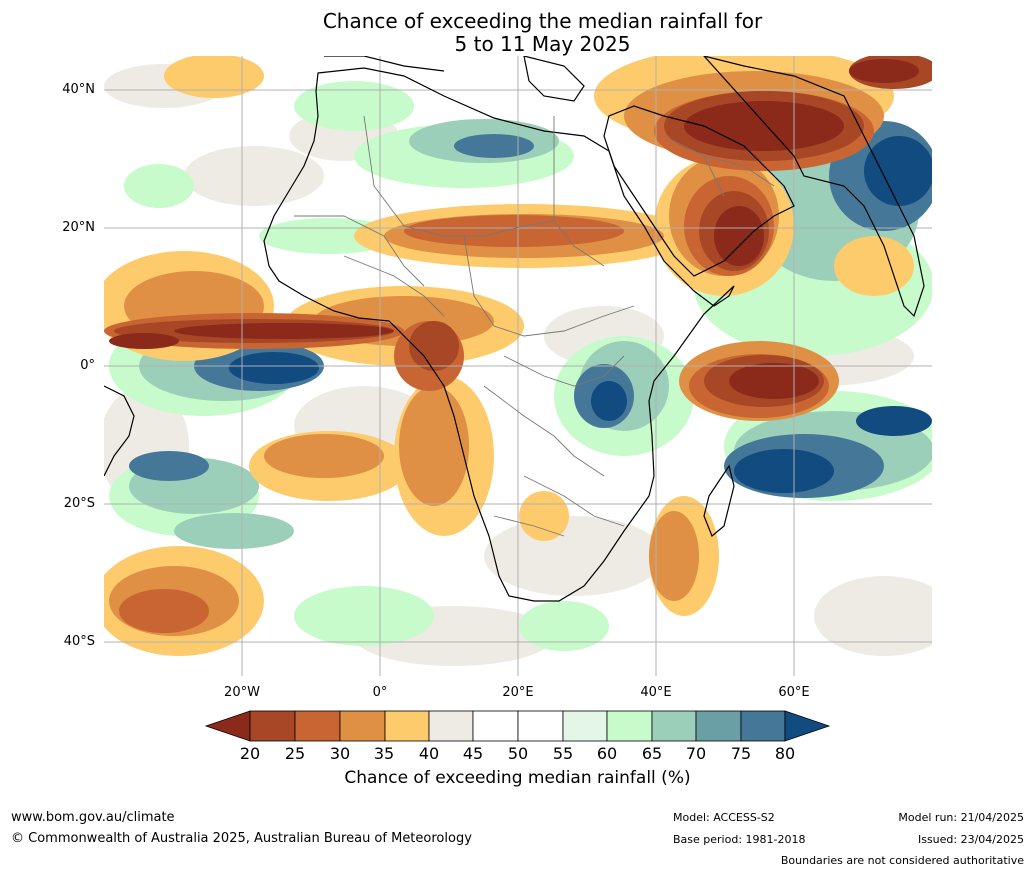  Describe the element at coordinates (380, 692) in the screenshot. I see `lon-label-0: 0°` at that location.